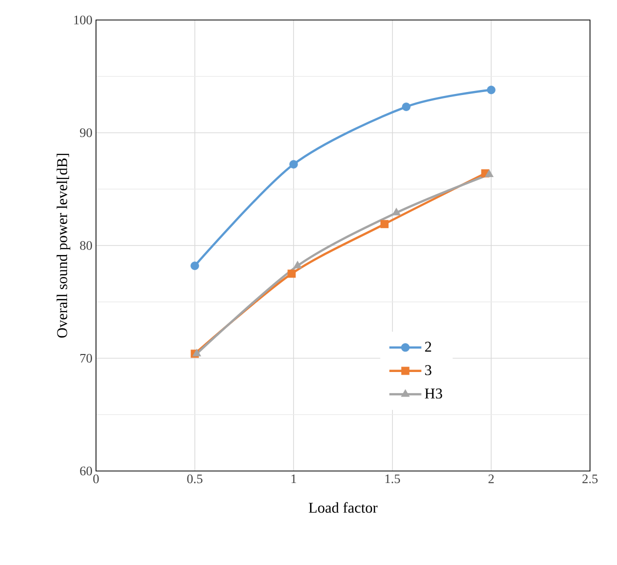  Describe the element at coordinates (86, 471) in the screenshot. I see `y-tick-label: 60` at that location.